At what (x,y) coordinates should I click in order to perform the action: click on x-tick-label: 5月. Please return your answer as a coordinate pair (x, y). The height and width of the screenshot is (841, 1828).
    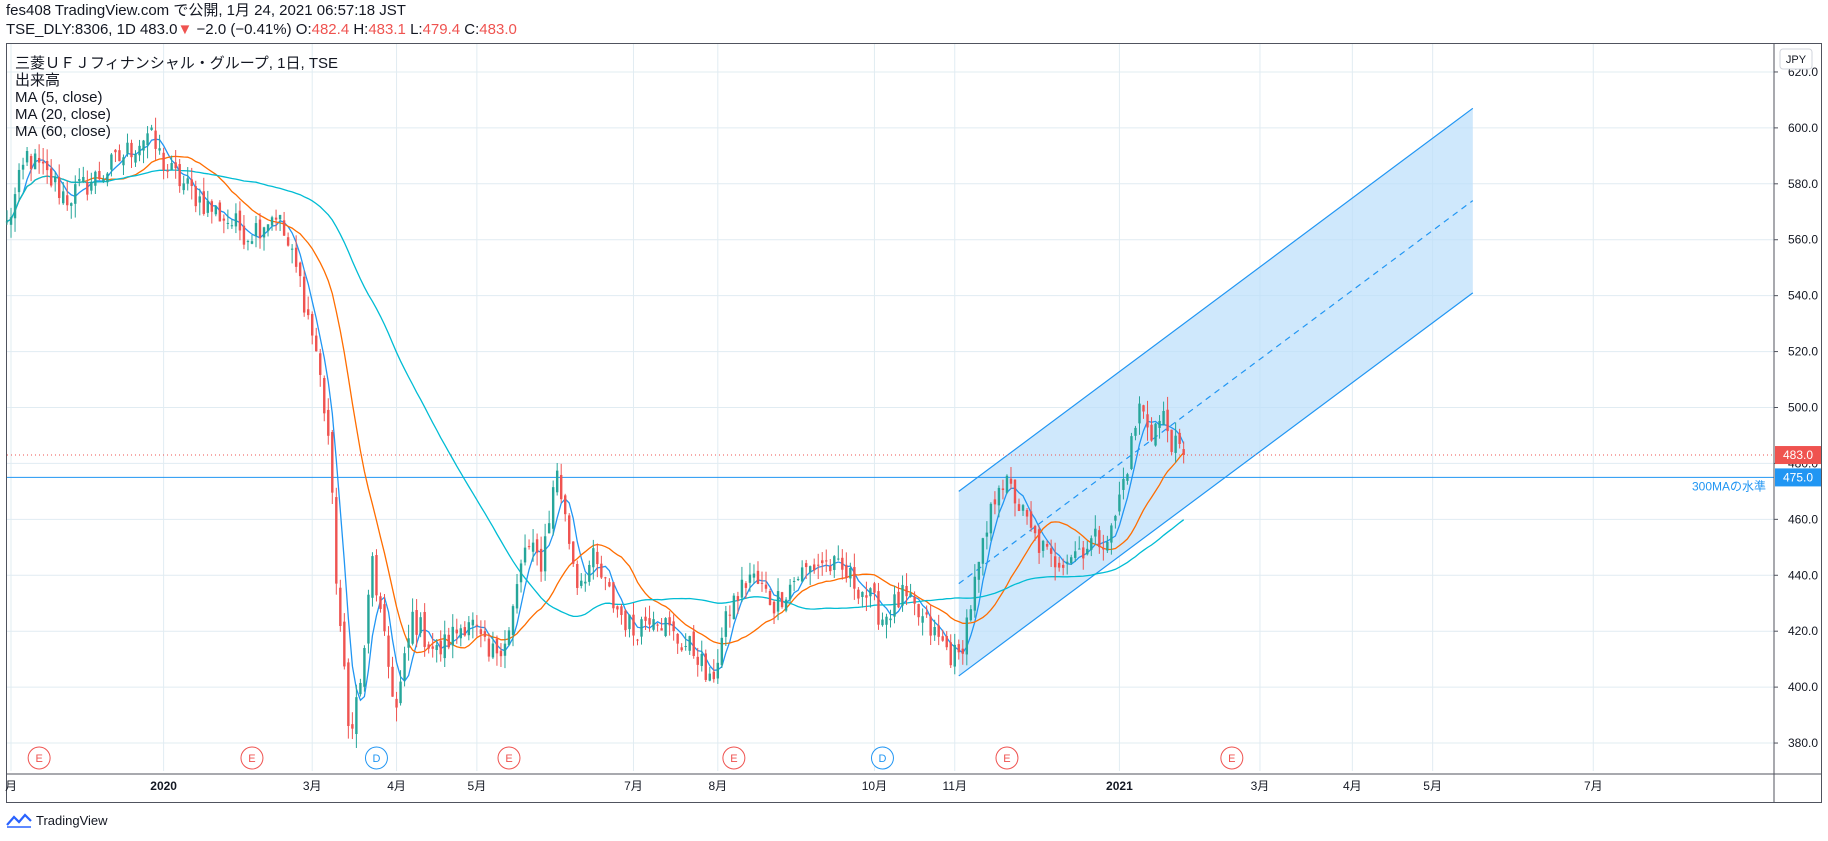
    Looking at the image, I should click on (477, 786).